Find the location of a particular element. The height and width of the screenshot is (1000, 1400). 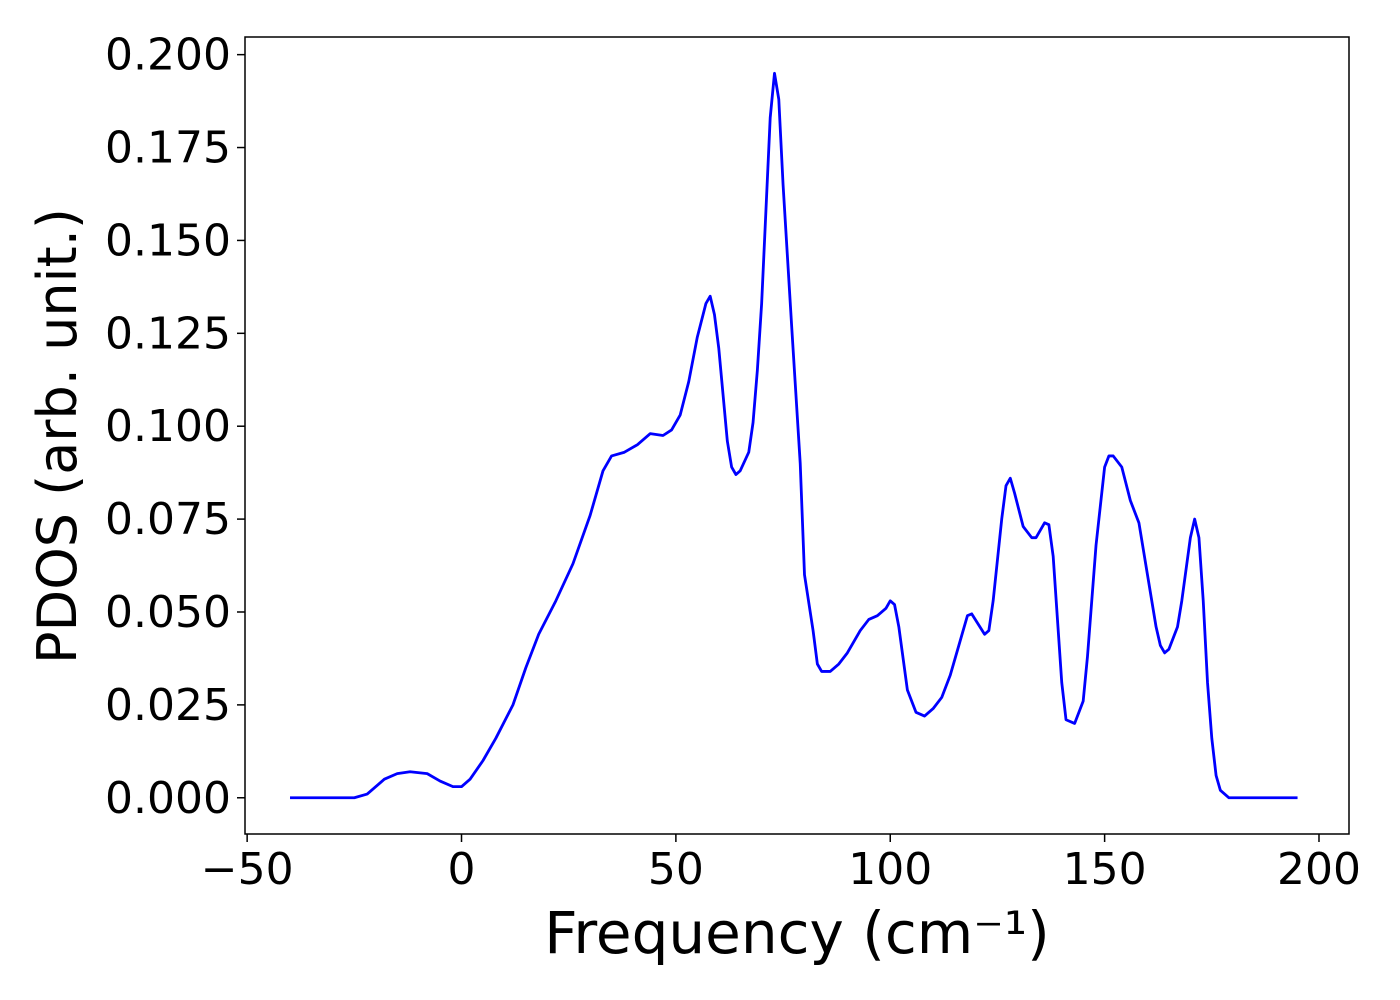

x-tick-label: 50 is located at coordinates (676, 869).